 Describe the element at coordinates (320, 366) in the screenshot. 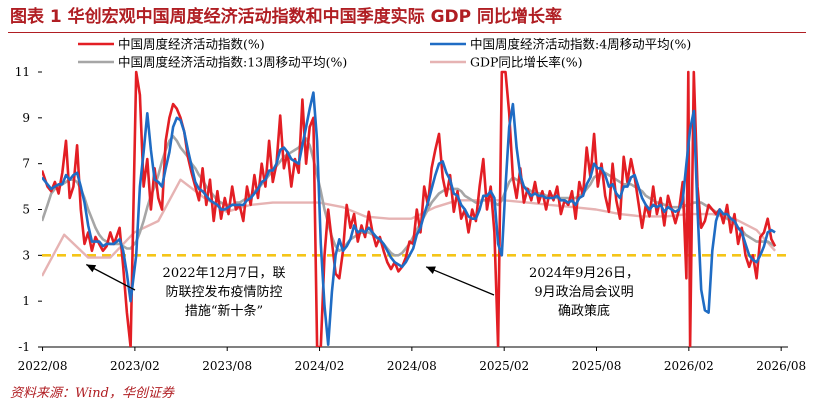

I see `x-tick-label: 2024/02` at that location.